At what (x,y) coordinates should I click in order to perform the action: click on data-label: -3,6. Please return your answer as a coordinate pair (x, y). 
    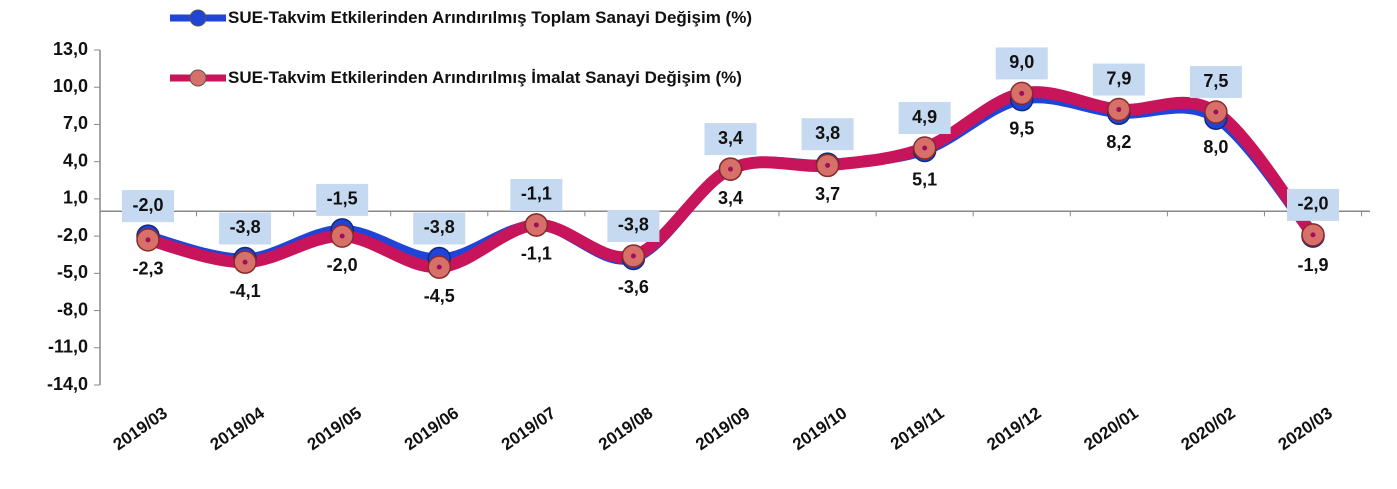
    Looking at the image, I should click on (633, 287).